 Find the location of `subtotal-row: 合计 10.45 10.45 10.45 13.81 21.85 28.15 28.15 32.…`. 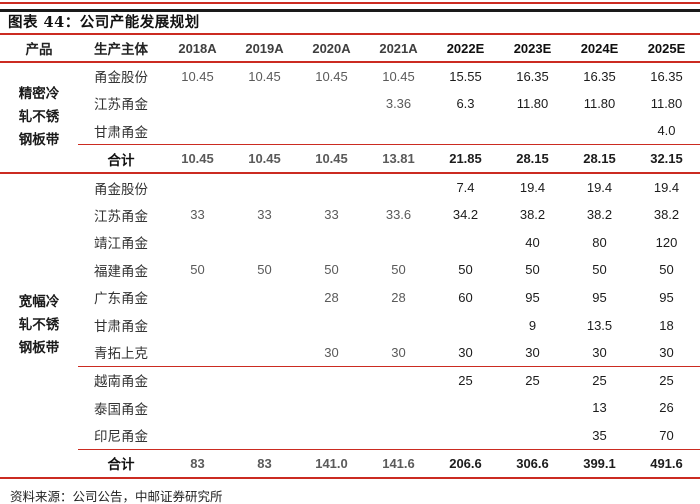

subtotal-row: 合计 10.45 10.45 10.45 13.81 21.85 28.15 28.15 32.… is located at coordinates (350, 159).